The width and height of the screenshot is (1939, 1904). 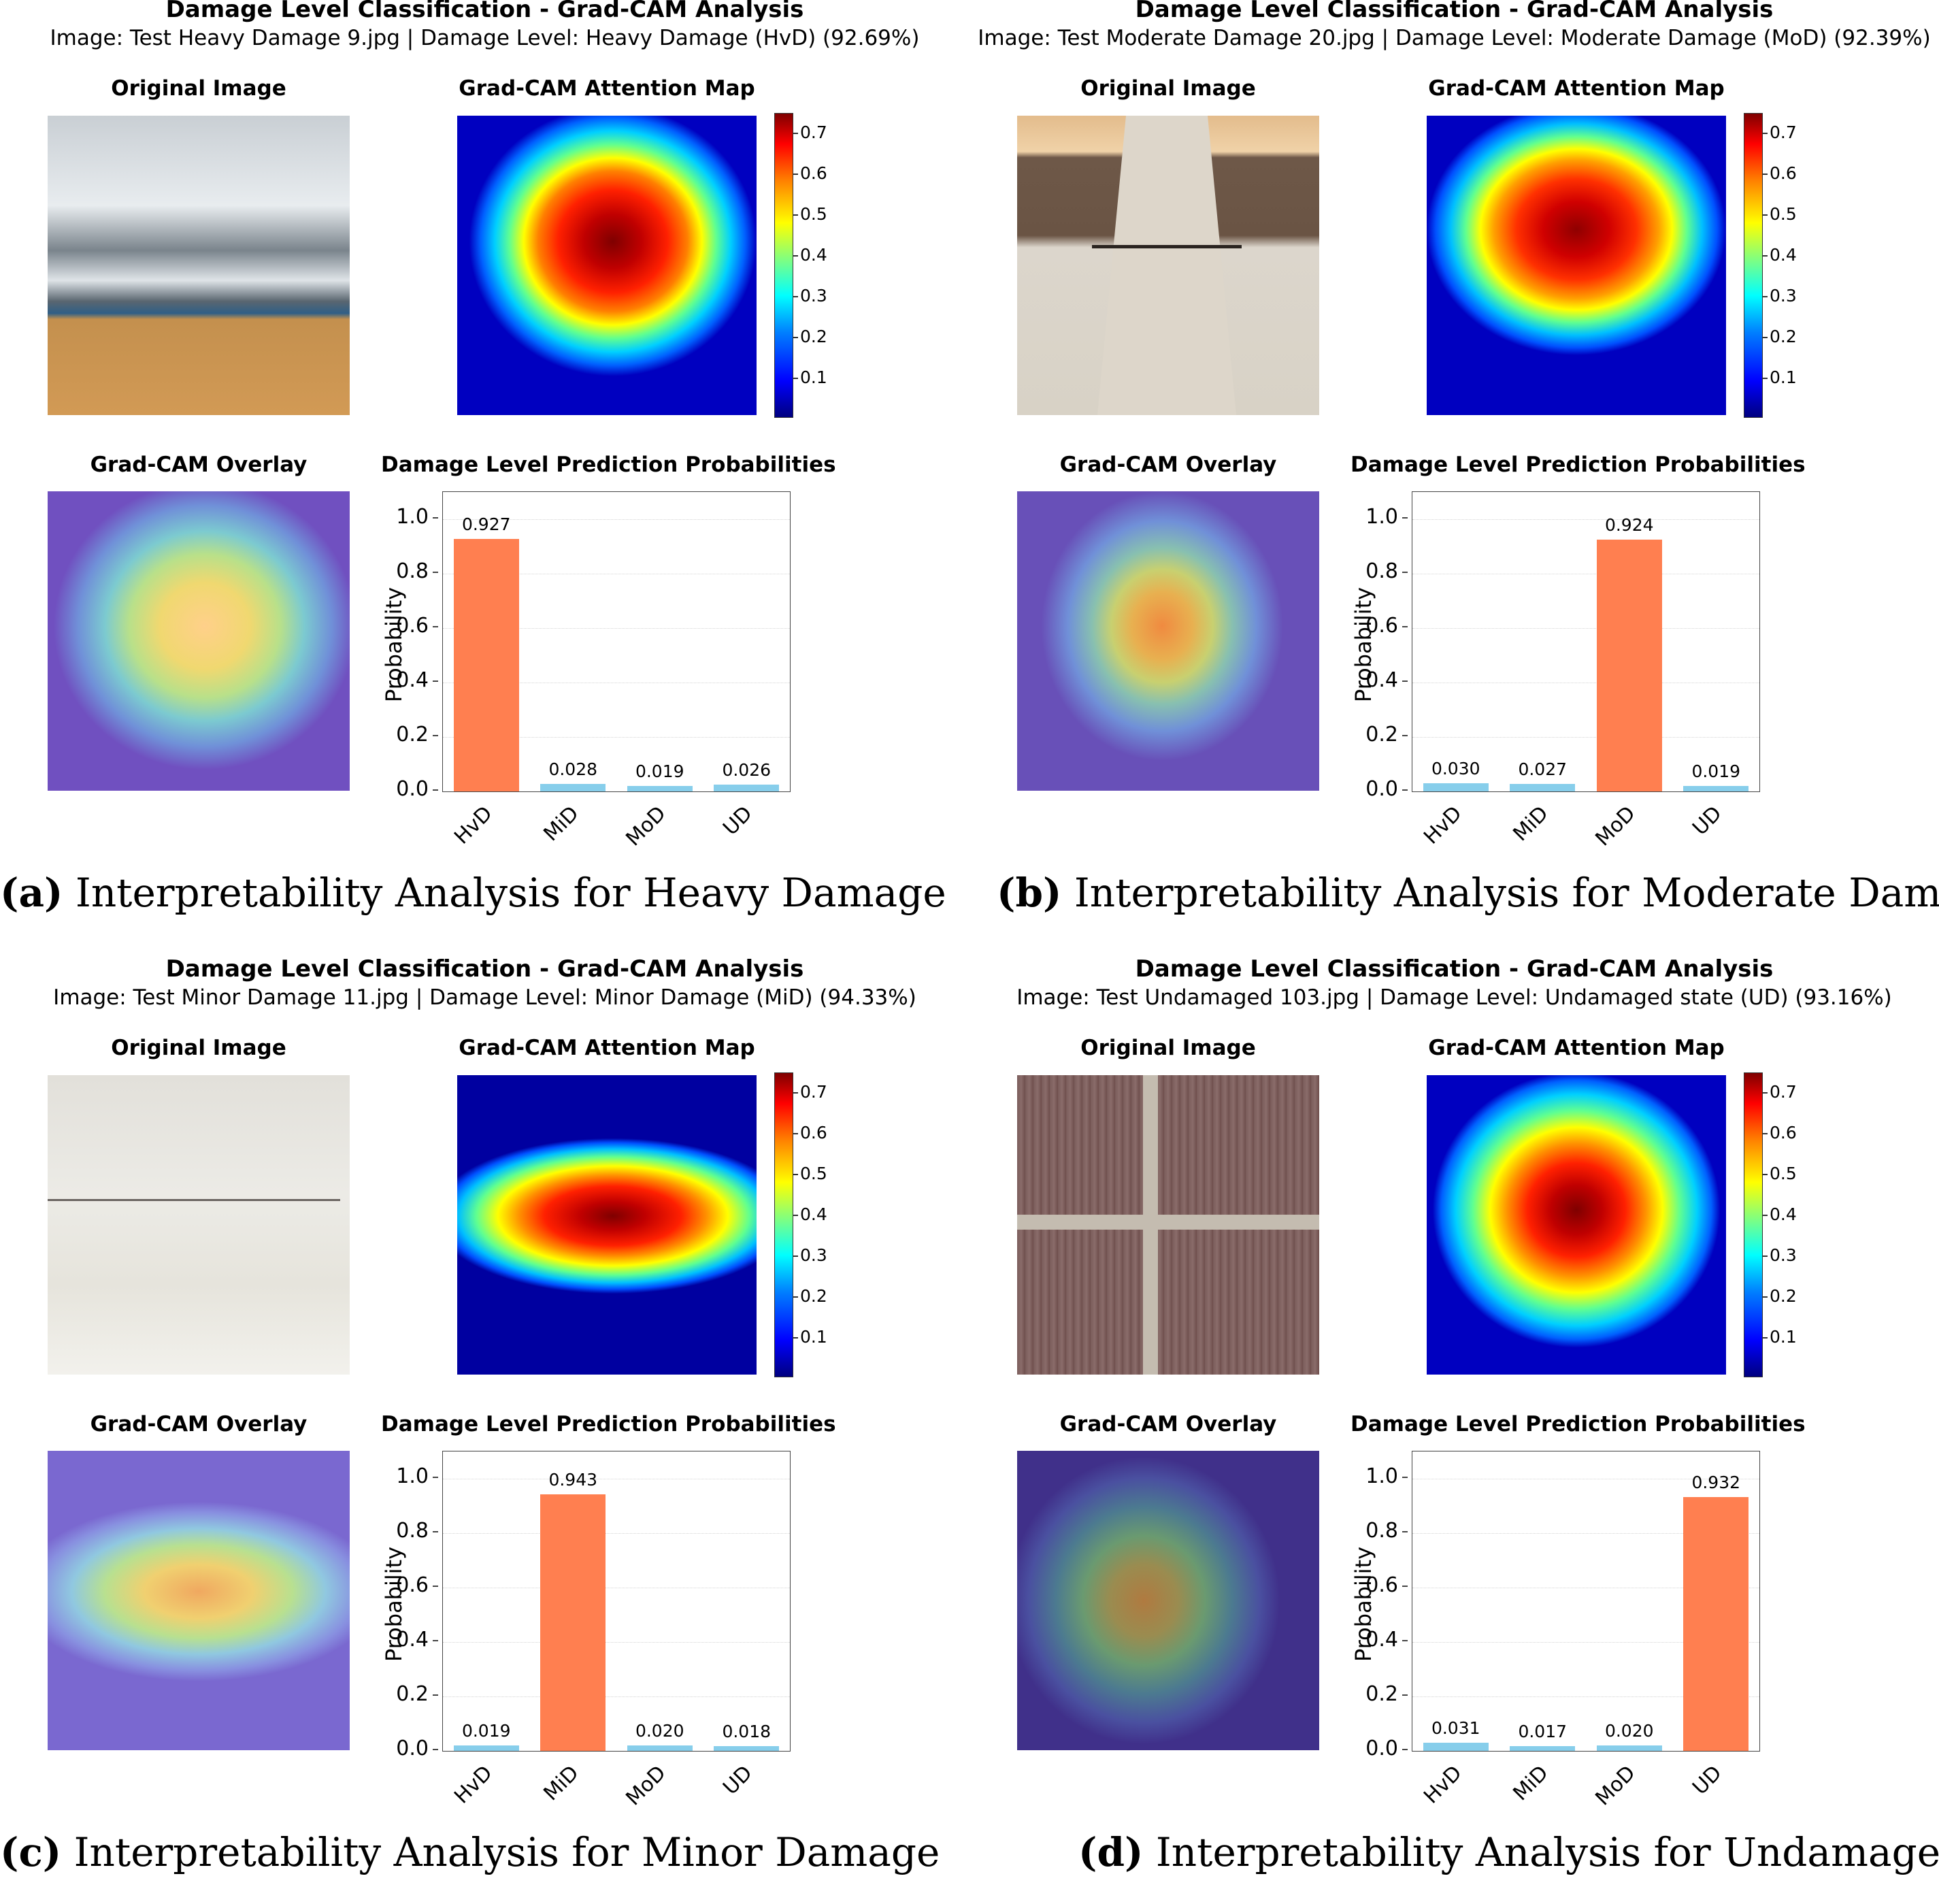 What do you see at coordinates (810, 1296) in the screenshot?
I see `colorbar-tick: 0.2` at bounding box center [810, 1296].